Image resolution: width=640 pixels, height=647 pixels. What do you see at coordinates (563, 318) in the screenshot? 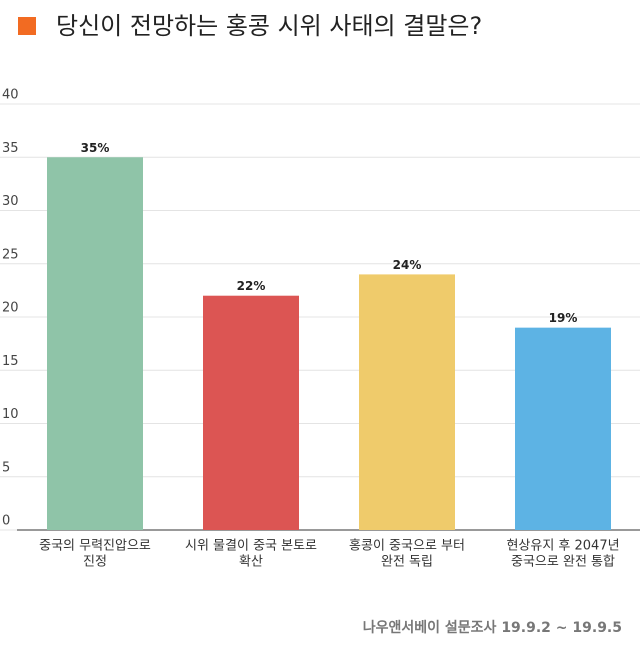
I see `value-label: 19%` at bounding box center [563, 318].